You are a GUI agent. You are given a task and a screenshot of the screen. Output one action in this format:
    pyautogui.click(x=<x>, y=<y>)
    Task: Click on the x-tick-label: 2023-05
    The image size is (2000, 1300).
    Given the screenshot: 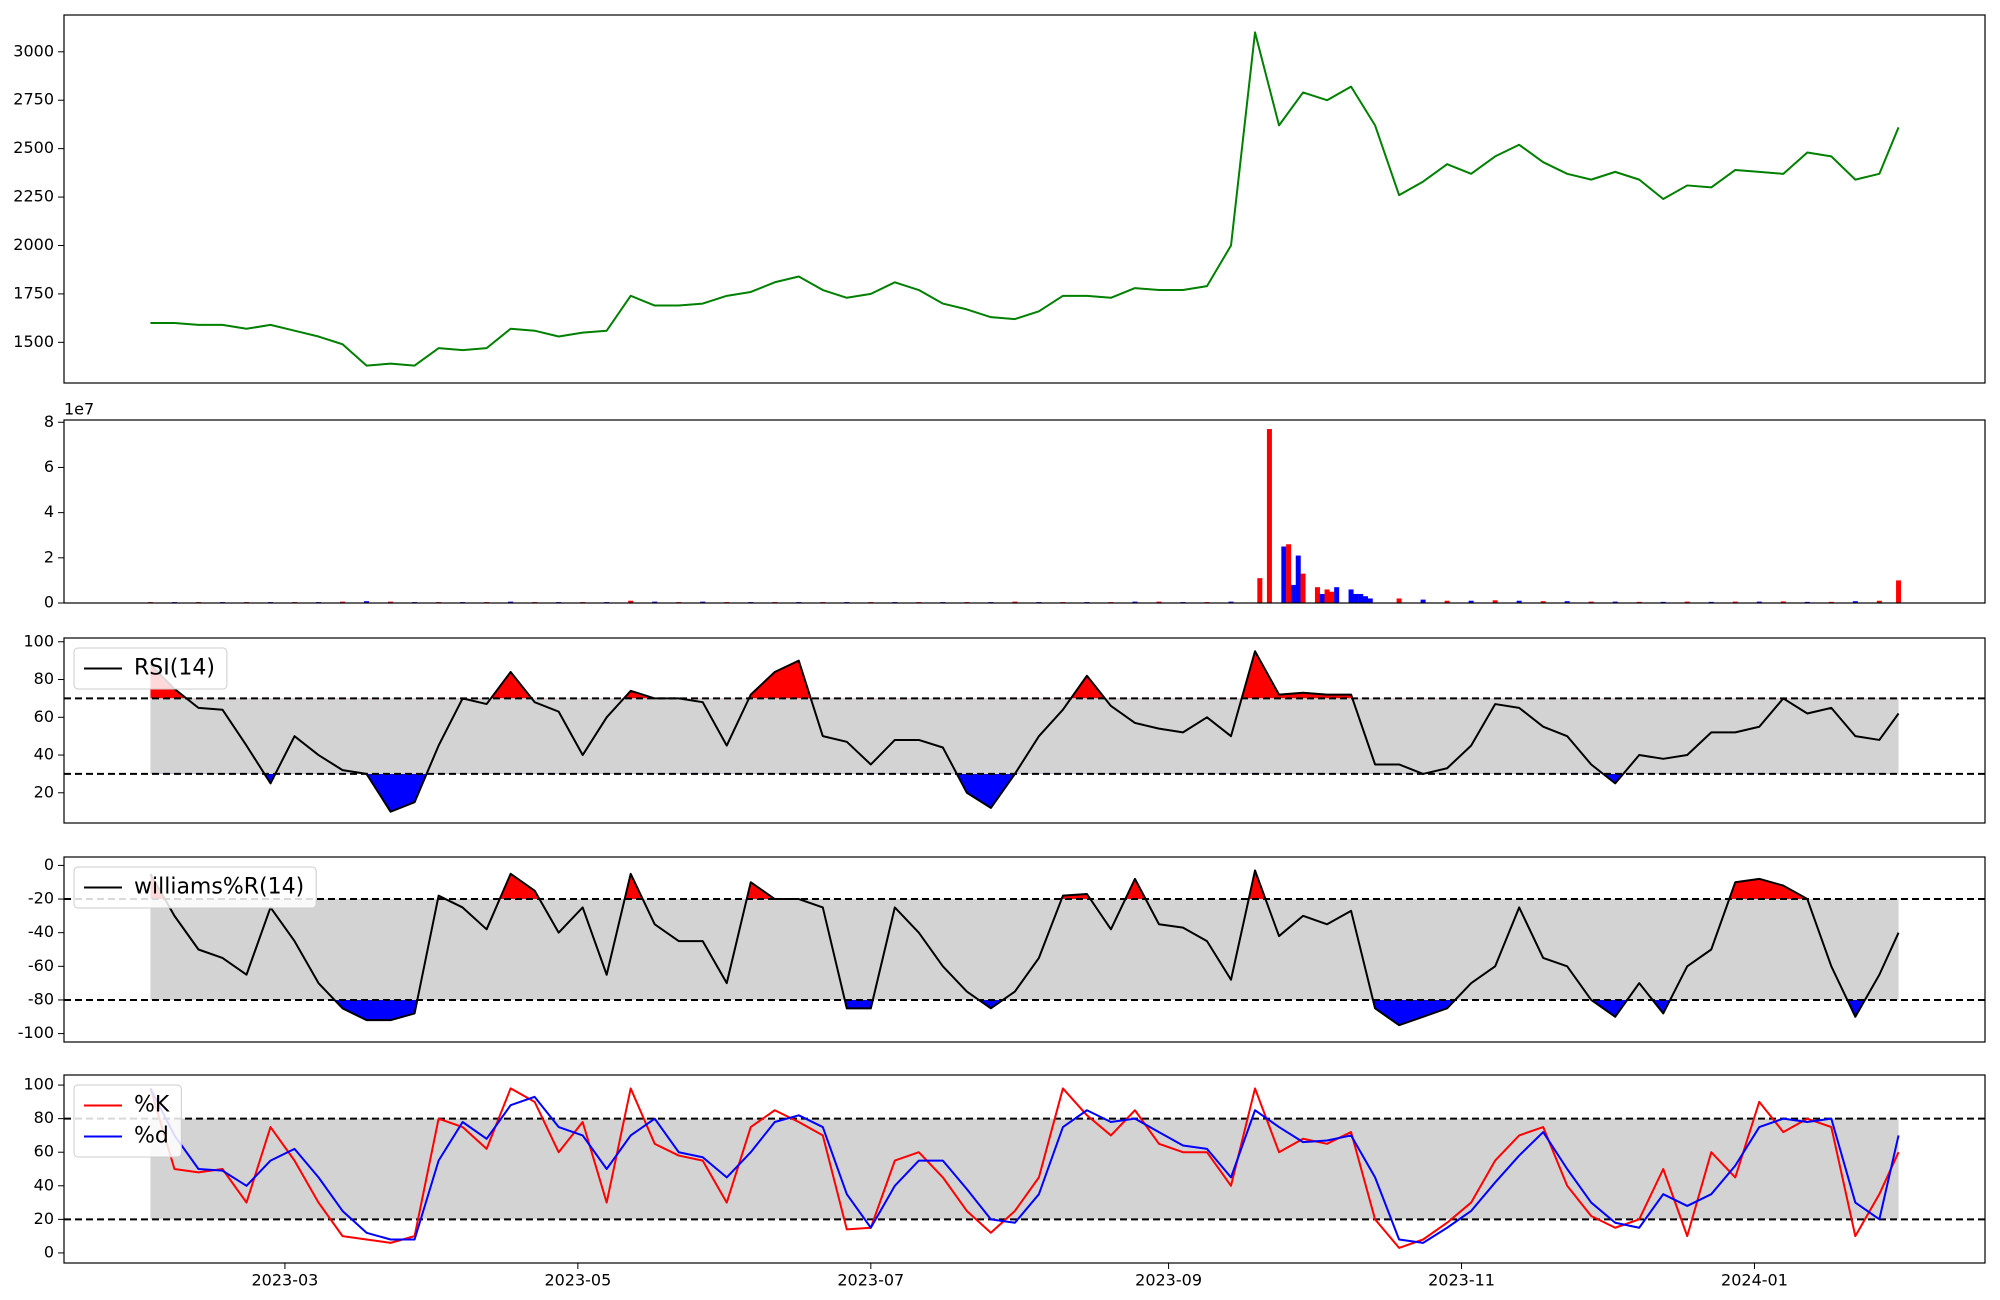 What is the action you would take?
    pyautogui.click(x=577, y=1280)
    